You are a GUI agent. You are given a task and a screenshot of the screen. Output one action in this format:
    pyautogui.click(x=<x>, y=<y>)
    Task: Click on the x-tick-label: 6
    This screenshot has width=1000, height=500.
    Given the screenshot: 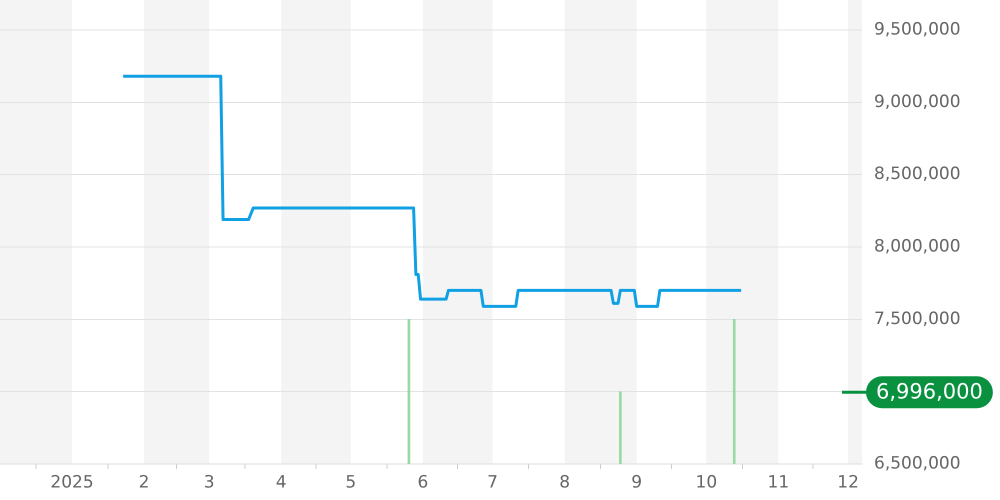 What is the action you would take?
    pyautogui.click(x=422, y=482)
    